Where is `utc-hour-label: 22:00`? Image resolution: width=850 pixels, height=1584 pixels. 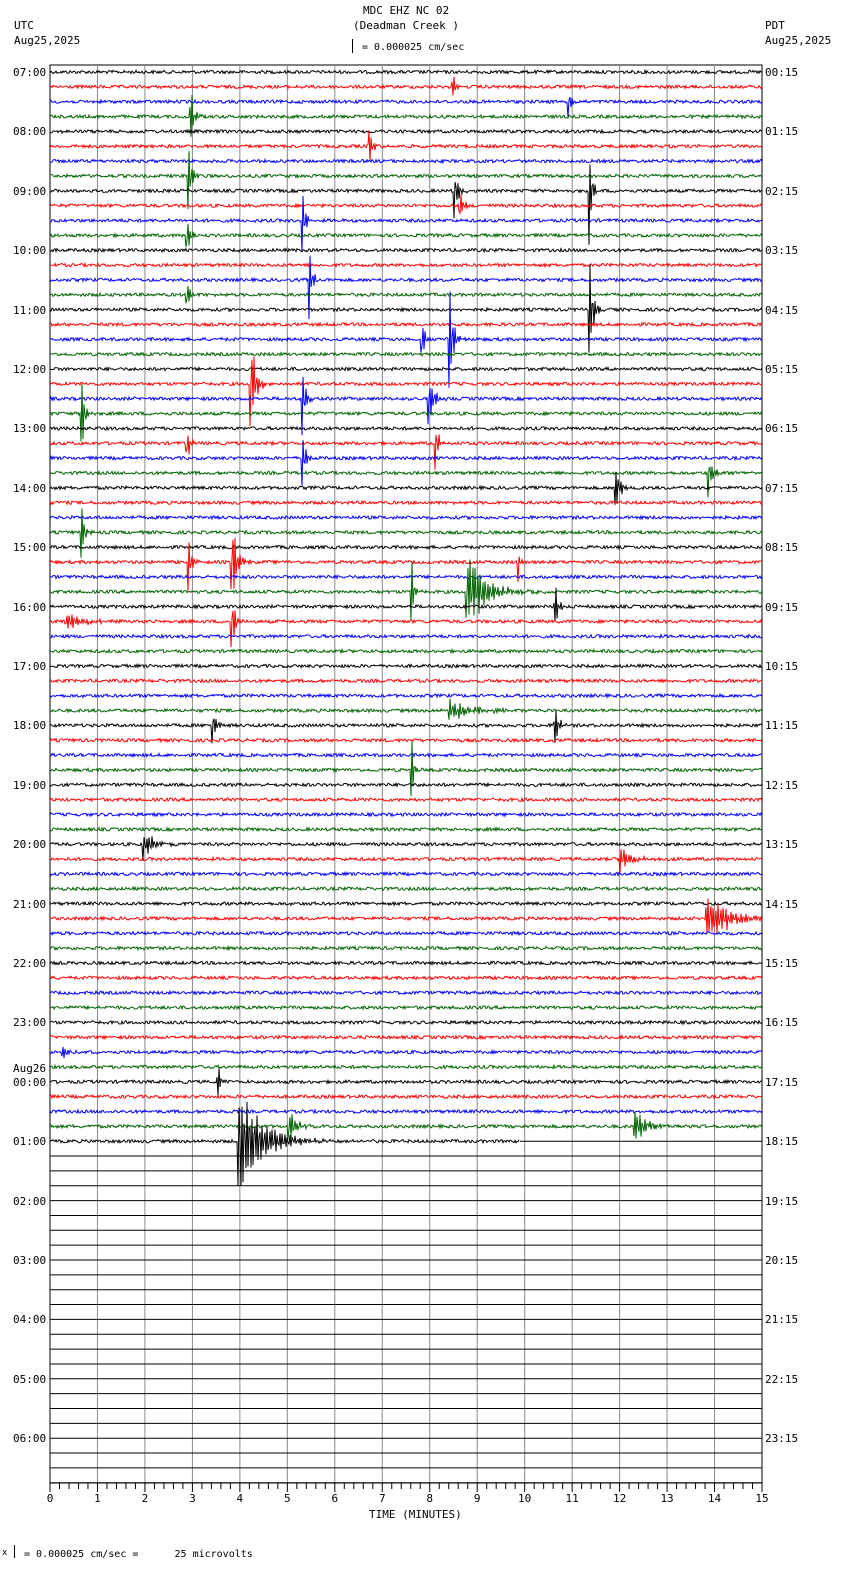
utc-hour-label: 22:00 is located at coordinates (30, 963).